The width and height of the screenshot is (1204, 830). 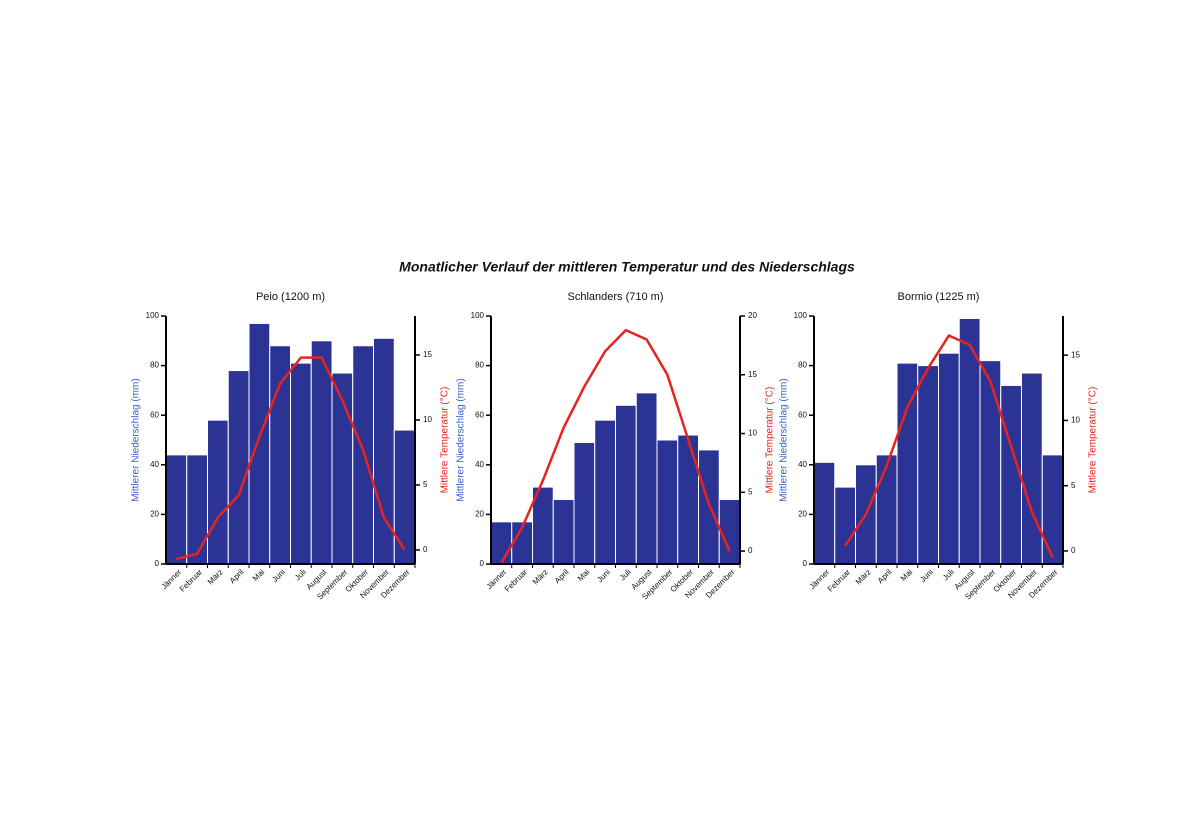 What do you see at coordinates (616, 297) in the screenshot?
I see `chart-title: Schlanders (710 m)` at bounding box center [616, 297].